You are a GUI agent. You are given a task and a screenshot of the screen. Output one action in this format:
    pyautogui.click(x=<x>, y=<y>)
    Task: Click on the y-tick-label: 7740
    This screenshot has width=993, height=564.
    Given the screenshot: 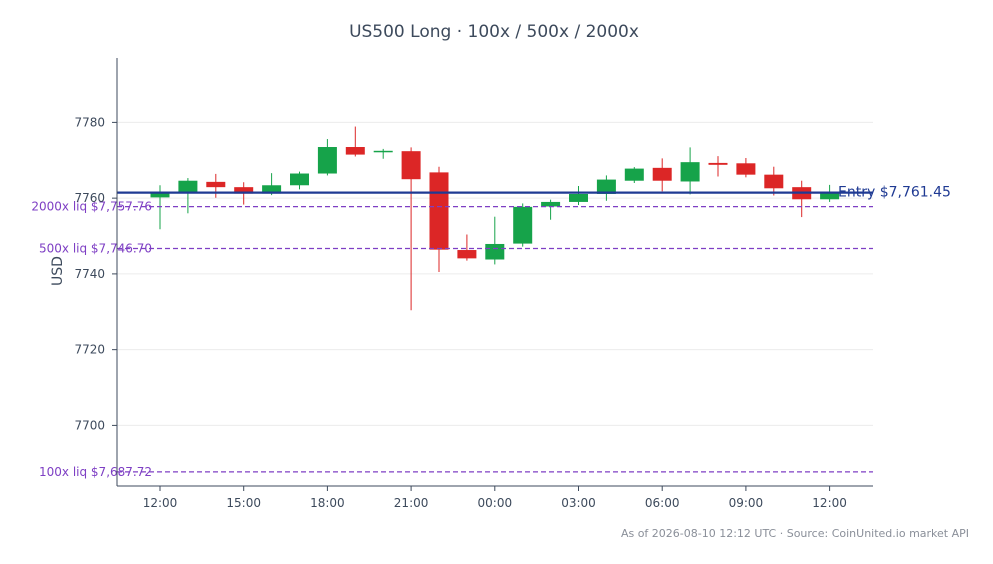 What is the action you would take?
    pyautogui.click(x=89, y=274)
    